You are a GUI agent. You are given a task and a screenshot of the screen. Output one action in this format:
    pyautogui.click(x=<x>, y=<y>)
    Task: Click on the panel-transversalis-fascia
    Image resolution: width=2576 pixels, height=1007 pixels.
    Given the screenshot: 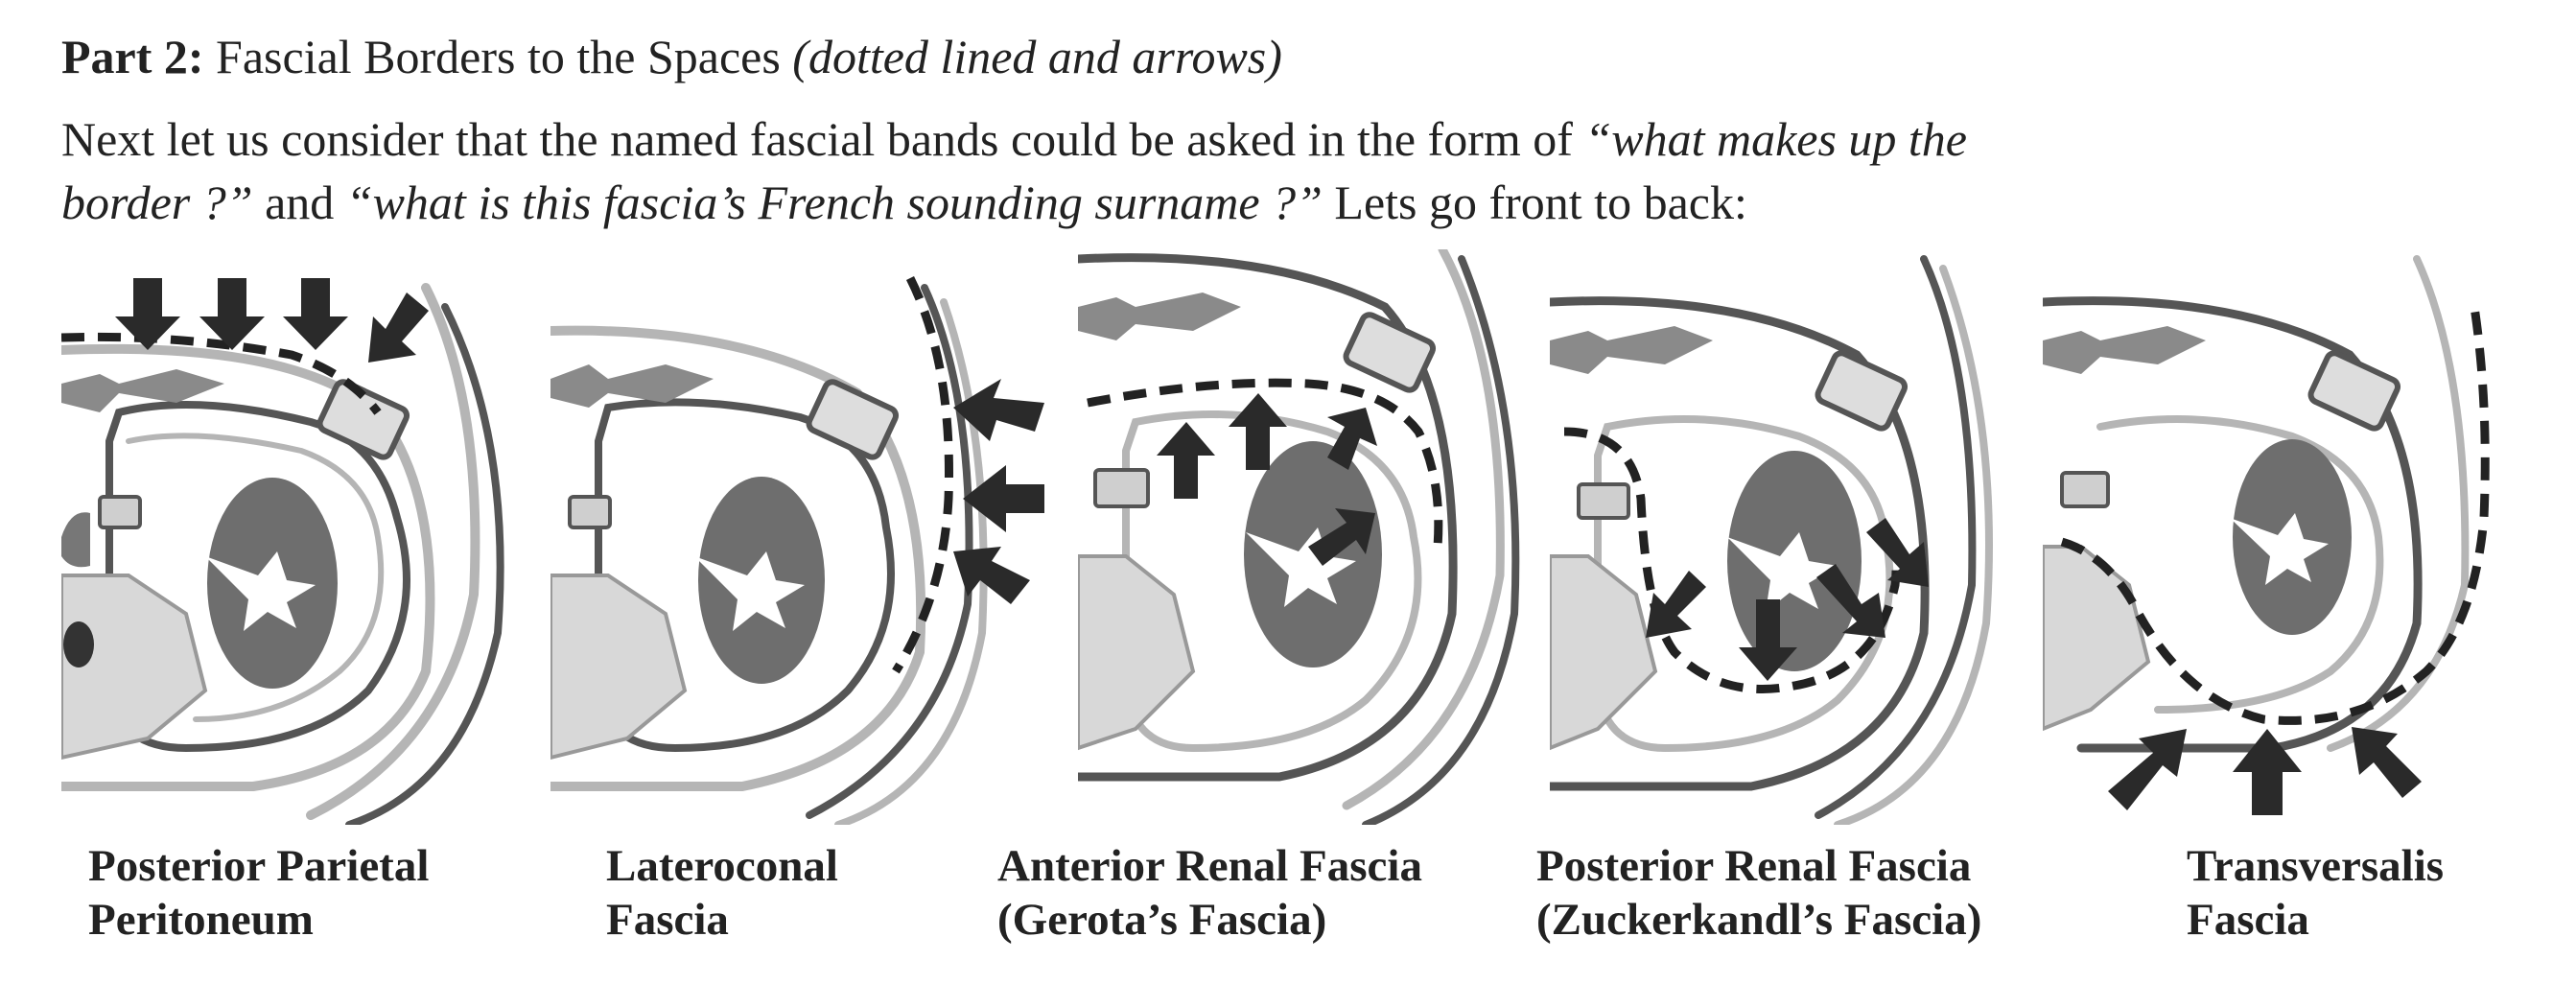 What is the action you would take?
    pyautogui.click(x=2292, y=537)
    